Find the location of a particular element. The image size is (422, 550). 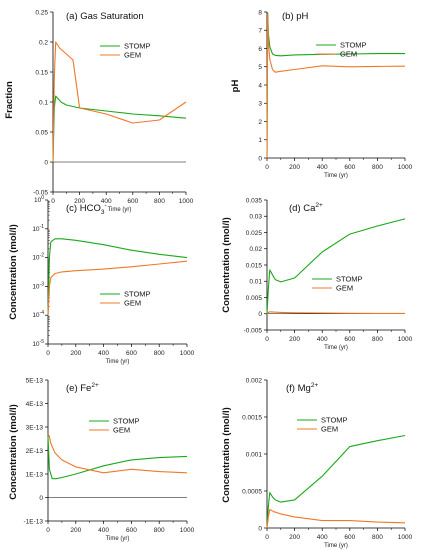

y-tick-label: 0.05 is located at coordinates (41, 132).